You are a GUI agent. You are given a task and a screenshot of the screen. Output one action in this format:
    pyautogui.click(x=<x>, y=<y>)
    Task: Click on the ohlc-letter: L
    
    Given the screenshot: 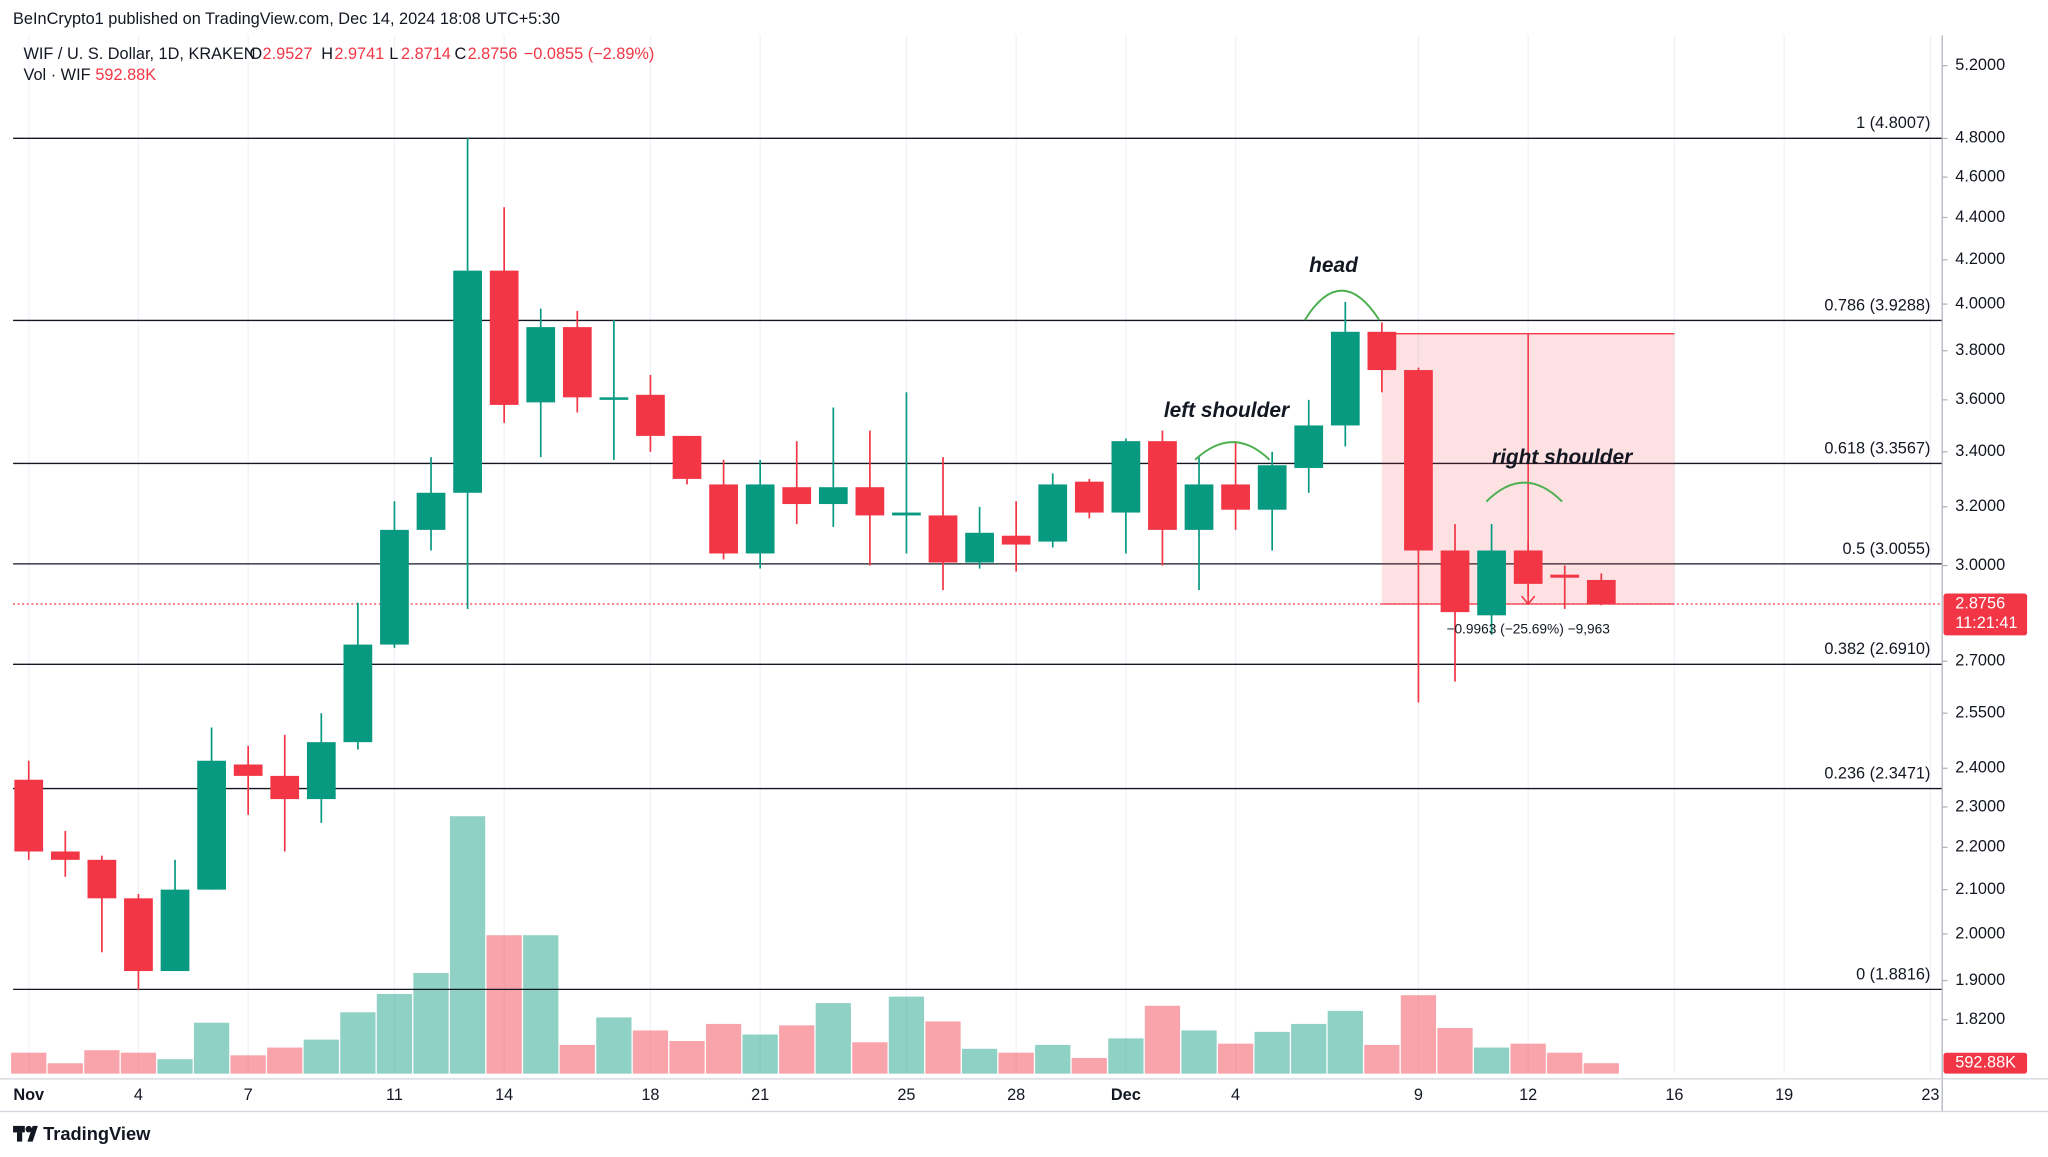 What is the action you would take?
    pyautogui.click(x=393, y=54)
    